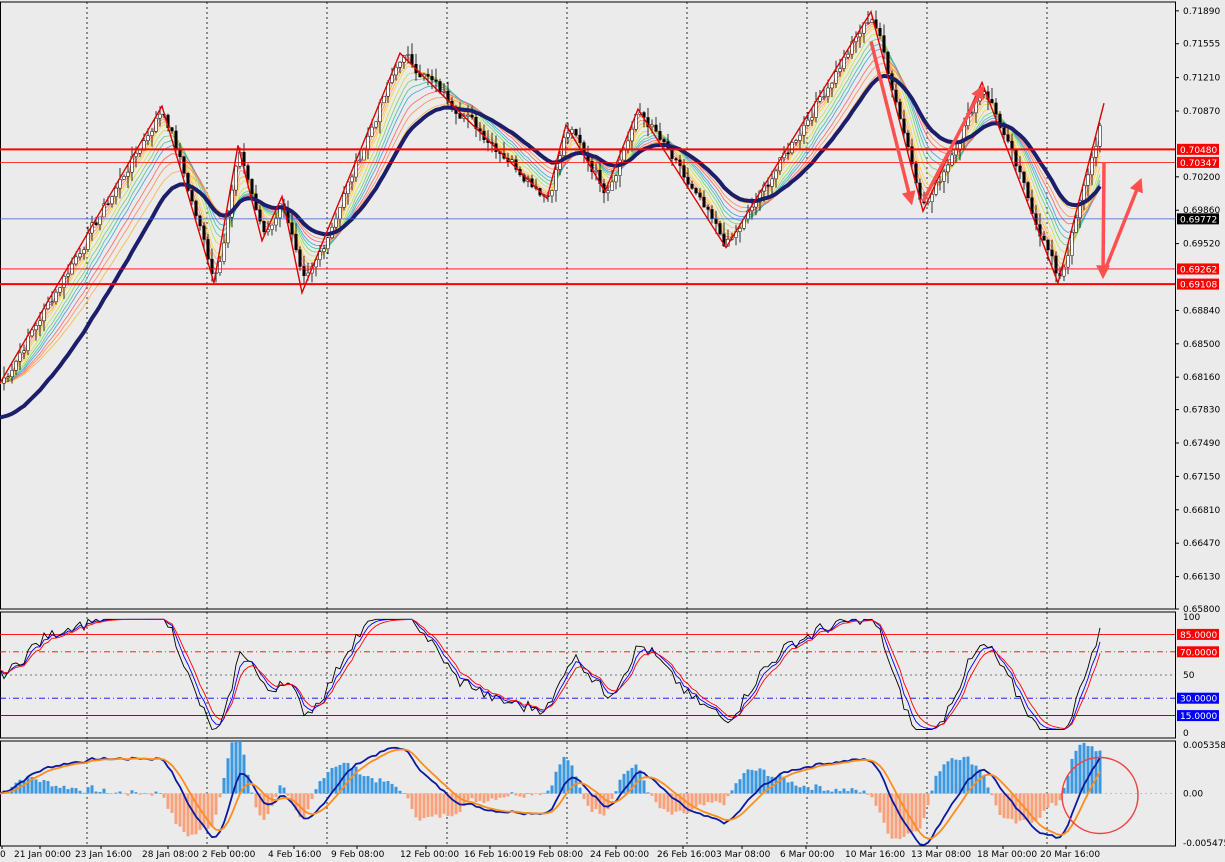 The width and height of the screenshot is (1225, 862). What do you see at coordinates (1198, 636) in the screenshot?
I see `osc-level-label: 85.0000` at bounding box center [1198, 636].